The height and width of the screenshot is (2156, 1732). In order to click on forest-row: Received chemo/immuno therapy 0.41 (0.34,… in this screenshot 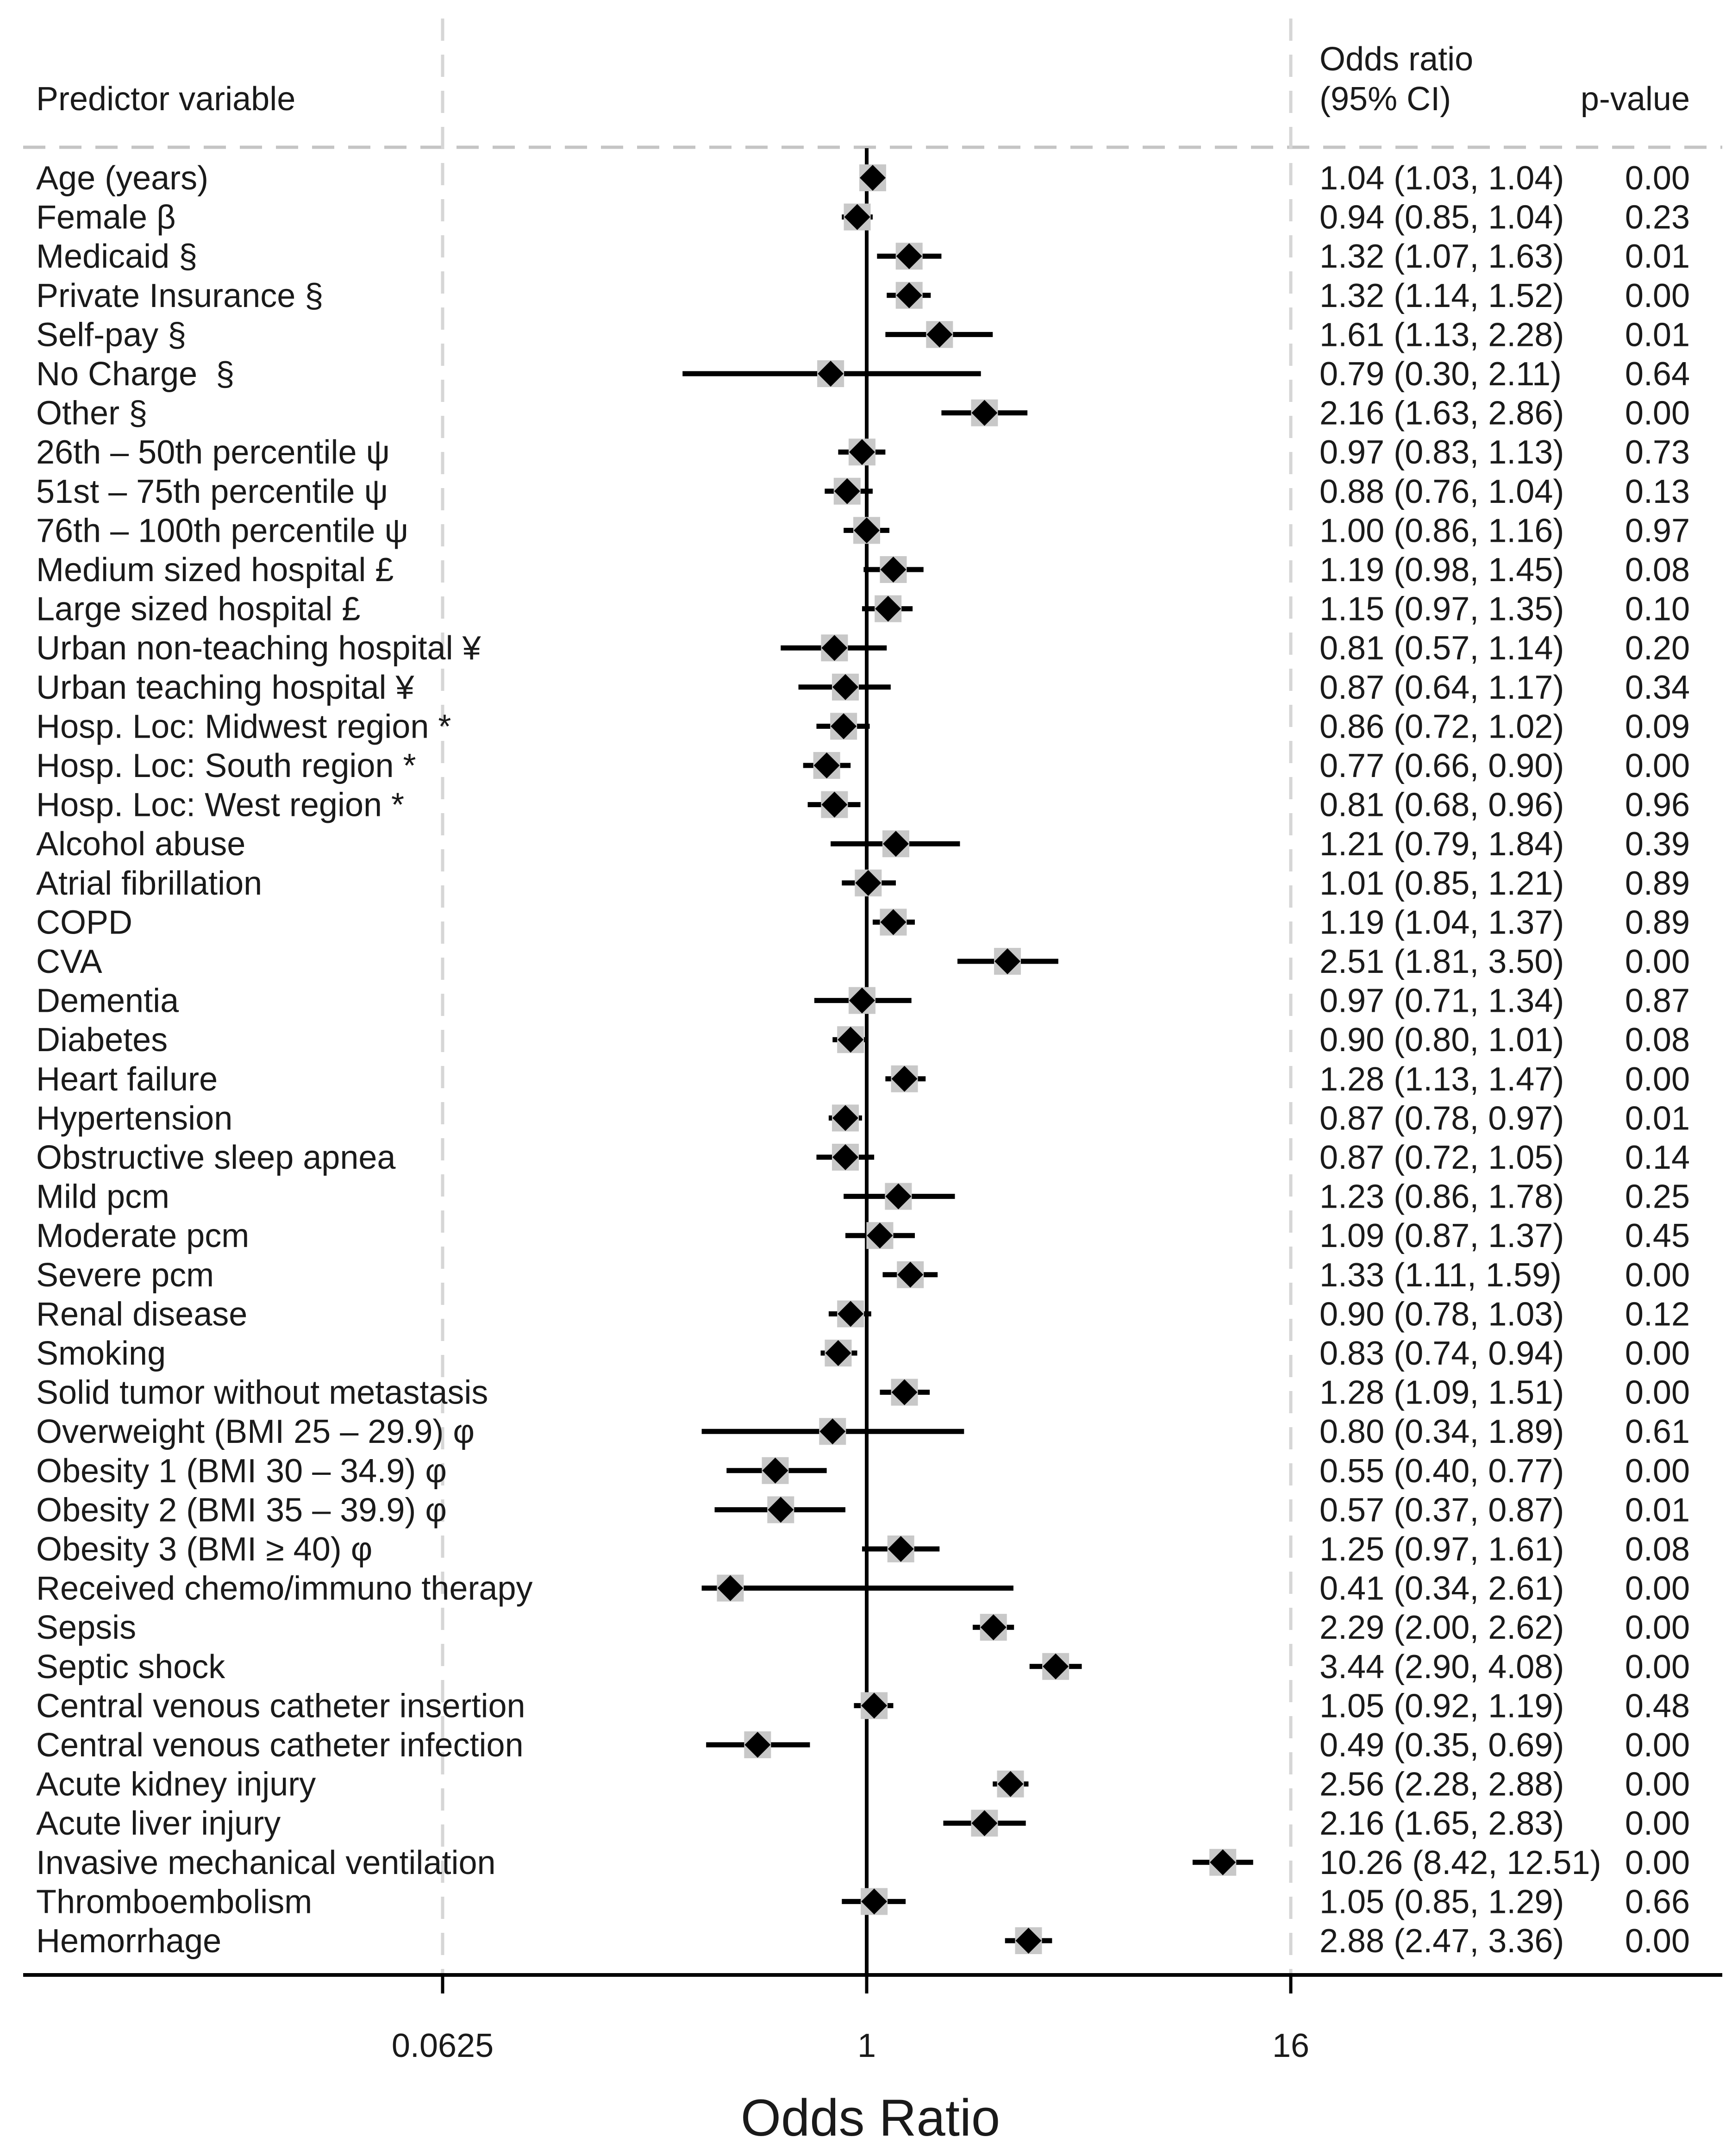, I will do `click(863, 1588)`.